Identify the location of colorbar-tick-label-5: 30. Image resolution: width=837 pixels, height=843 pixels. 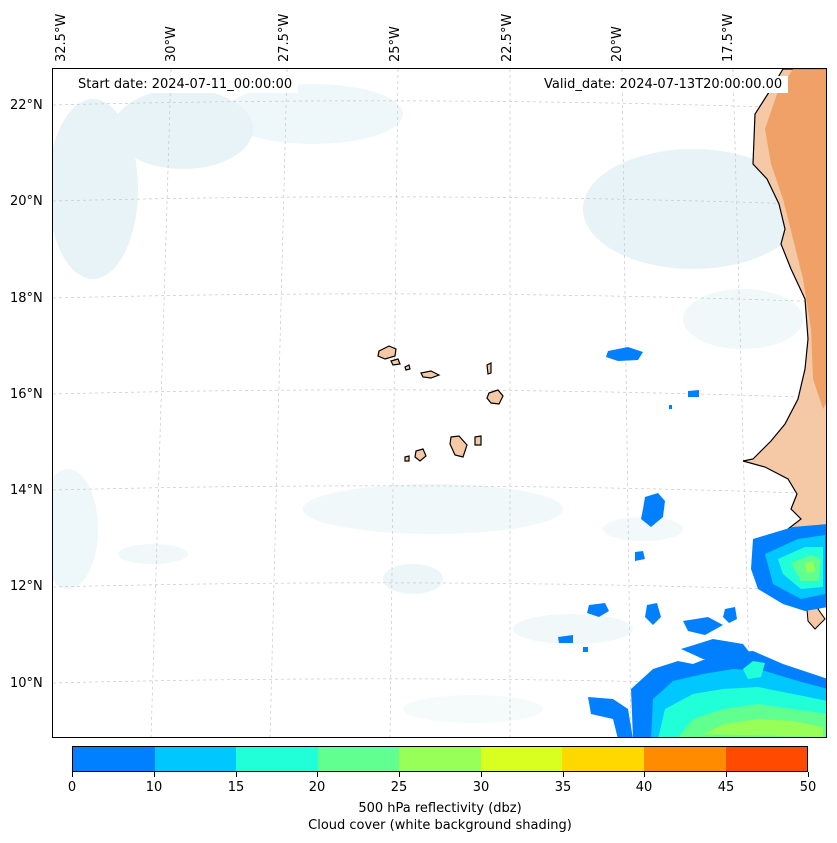
(481, 787).